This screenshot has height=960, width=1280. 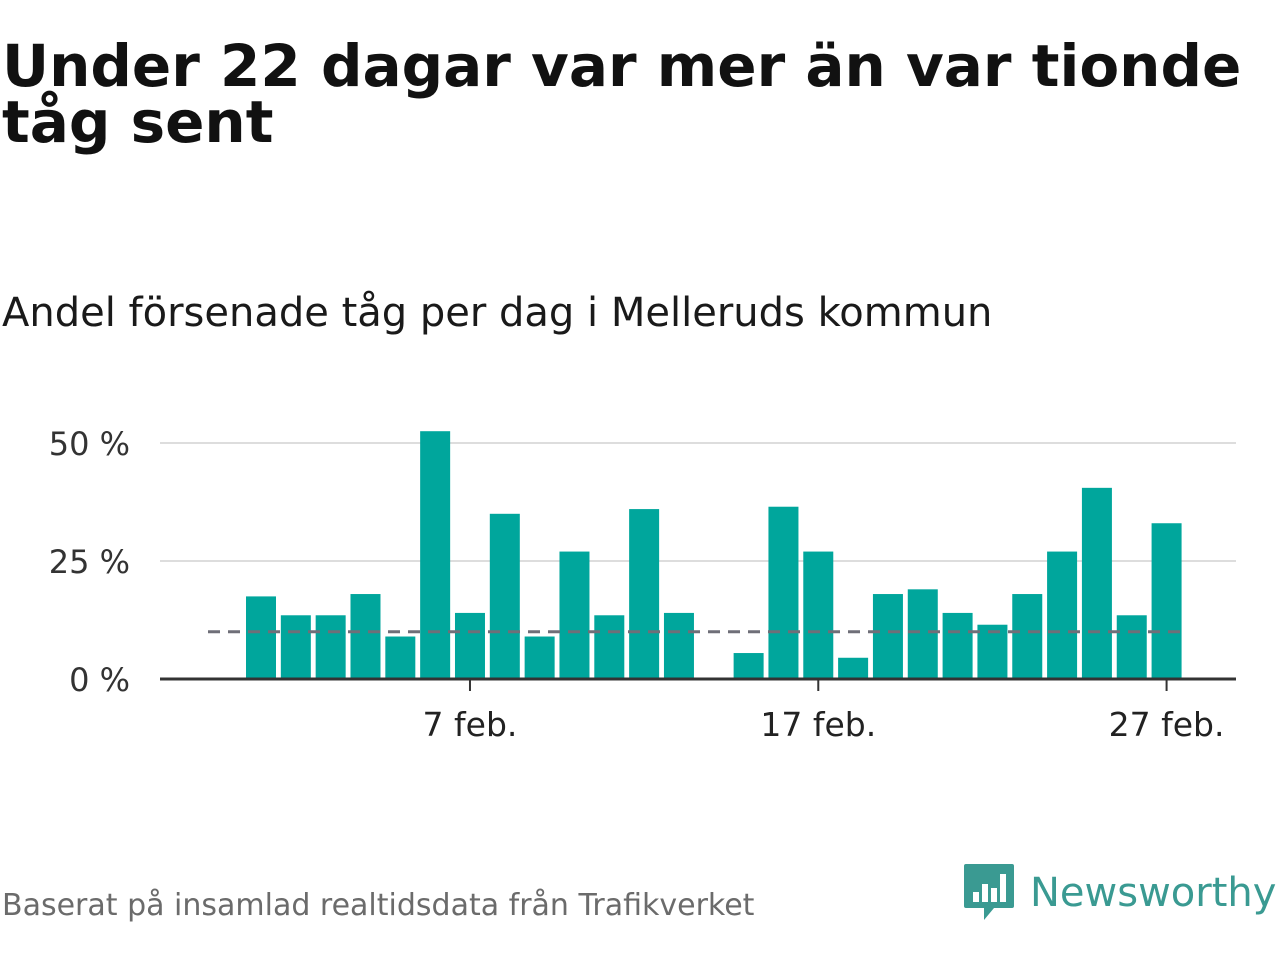 What do you see at coordinates (89, 562) in the screenshot?
I see `y-tick-label: 25 %` at bounding box center [89, 562].